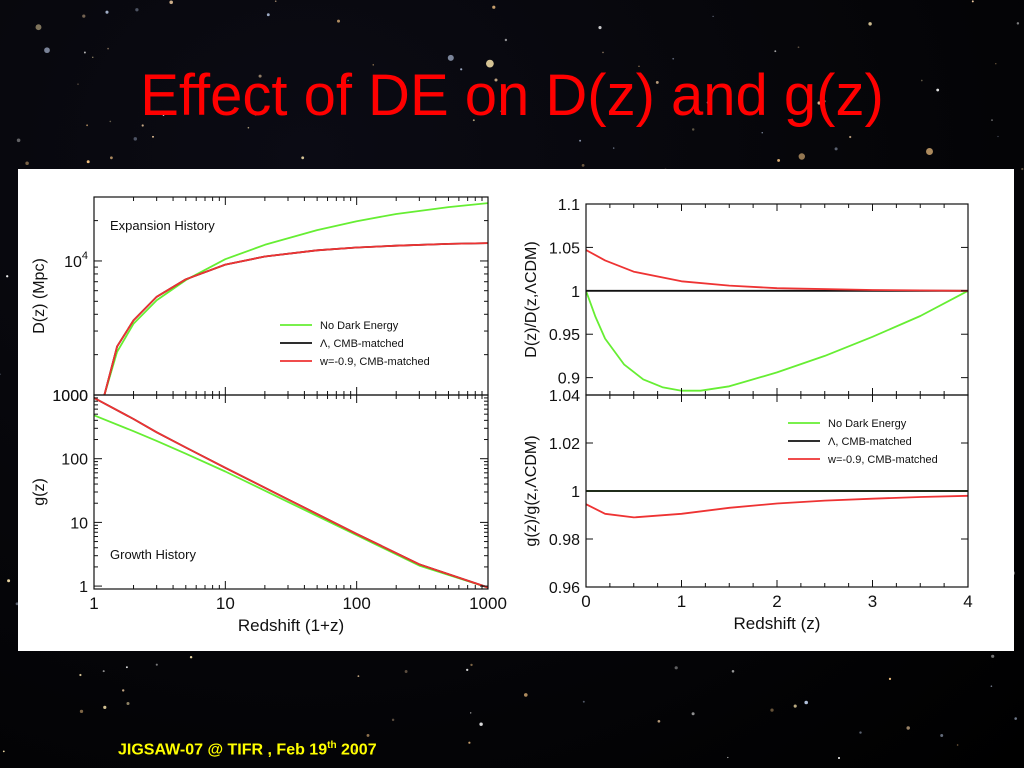 The width and height of the screenshot is (1024, 768). I want to click on y-tick-label: 1.04, so click(564, 396).